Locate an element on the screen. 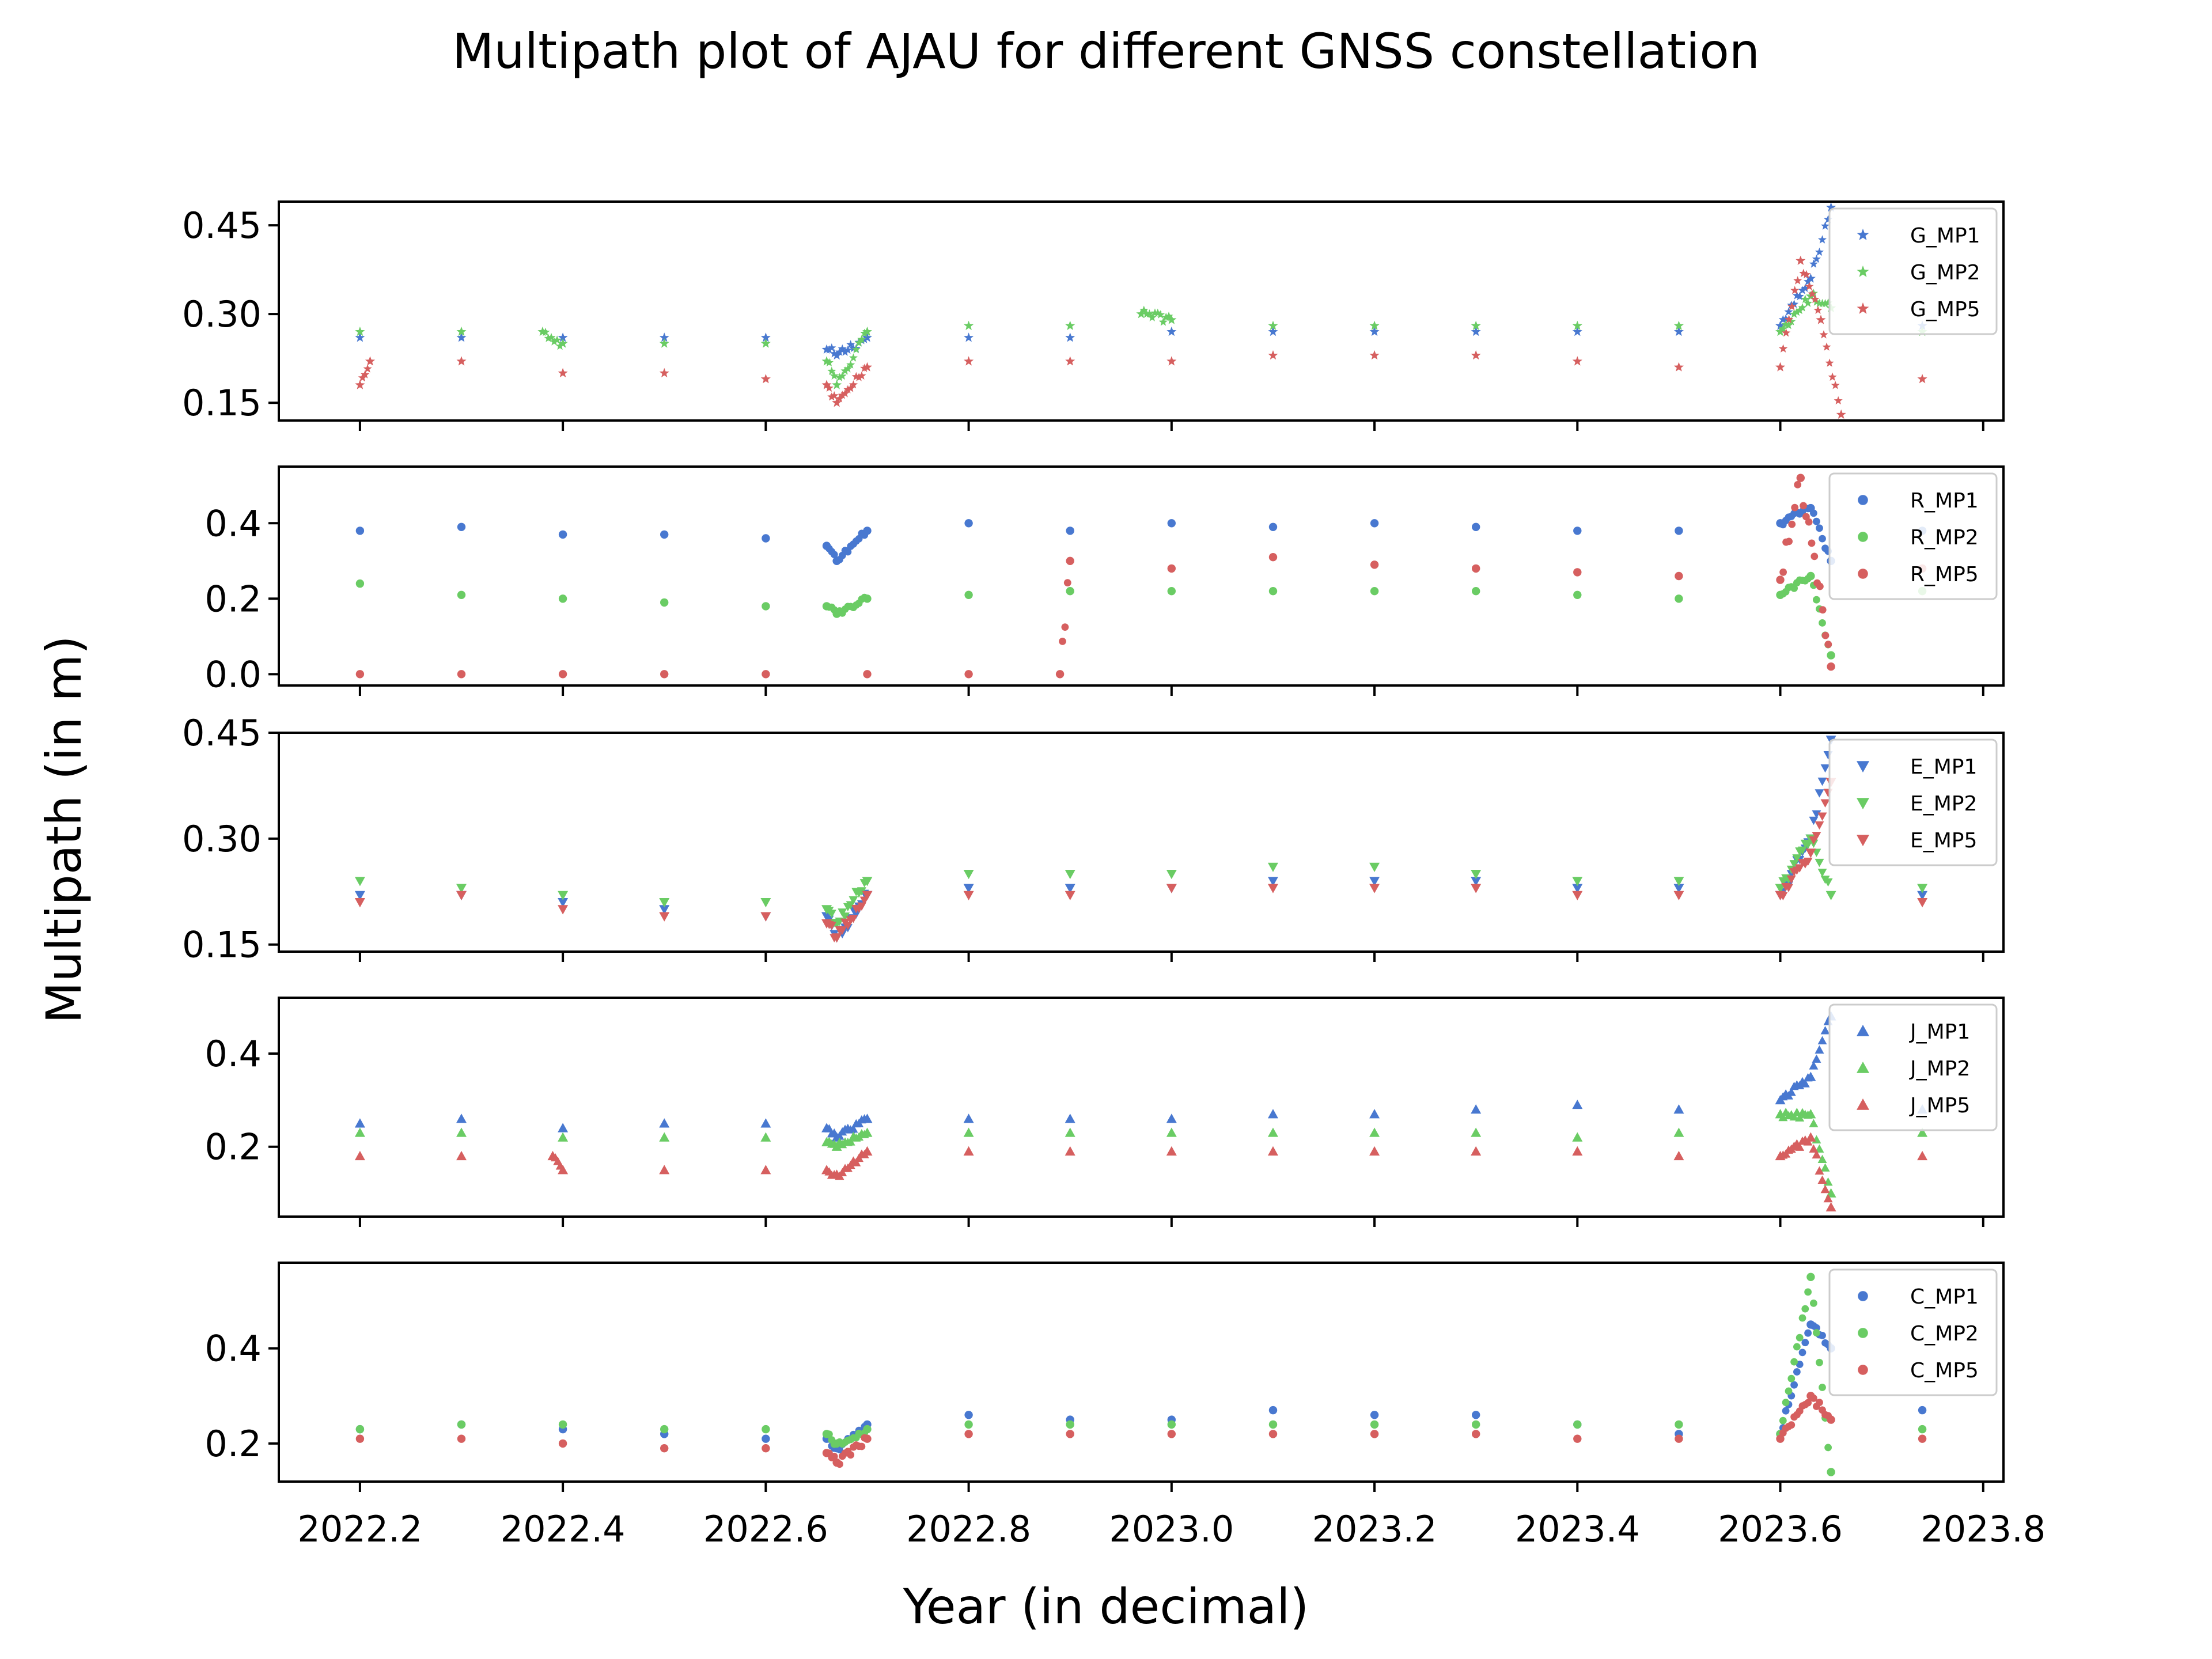 This screenshot has width=2212, height=1659. legend-label: E_MP1 is located at coordinates (1943, 767).